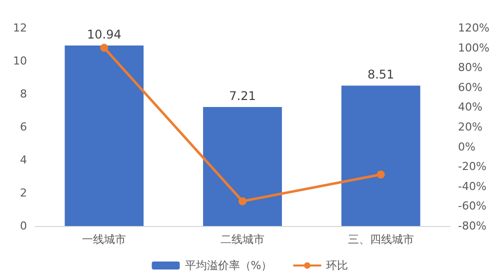 The height and width of the screenshot is (278, 500). I want to click on y2-tick-label: 20%, so click(470, 127).